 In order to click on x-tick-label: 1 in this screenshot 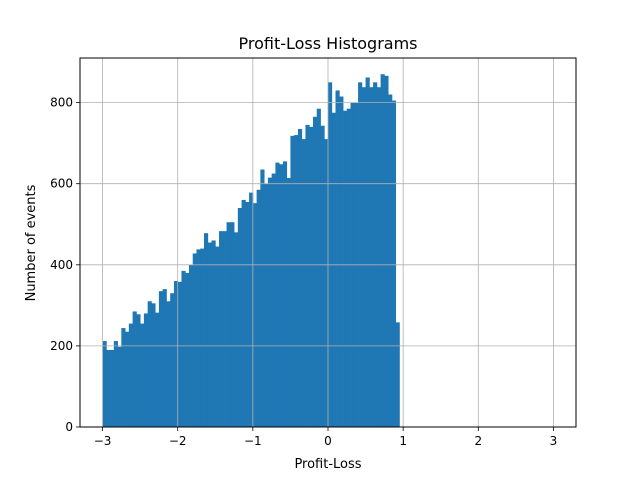, I will do `click(403, 441)`.